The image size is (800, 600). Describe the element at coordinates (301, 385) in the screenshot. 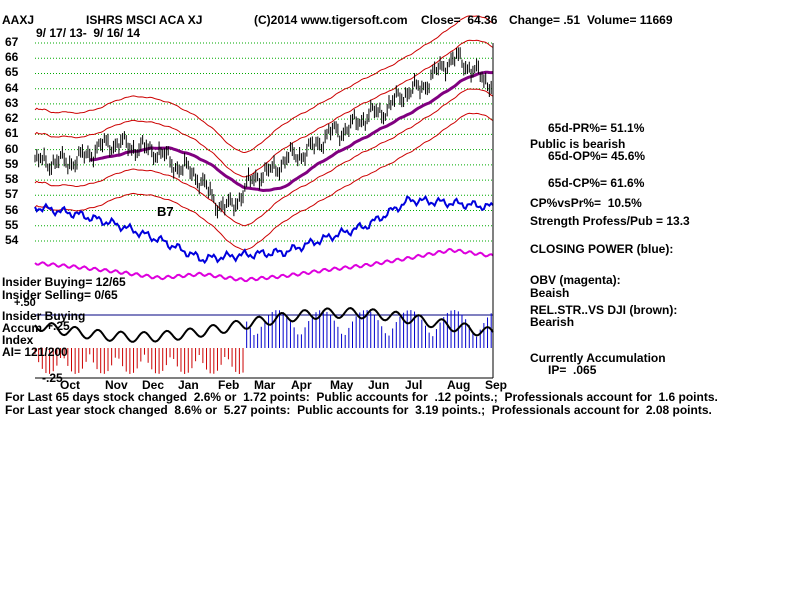

I see `month-tick-label: Apr` at that location.